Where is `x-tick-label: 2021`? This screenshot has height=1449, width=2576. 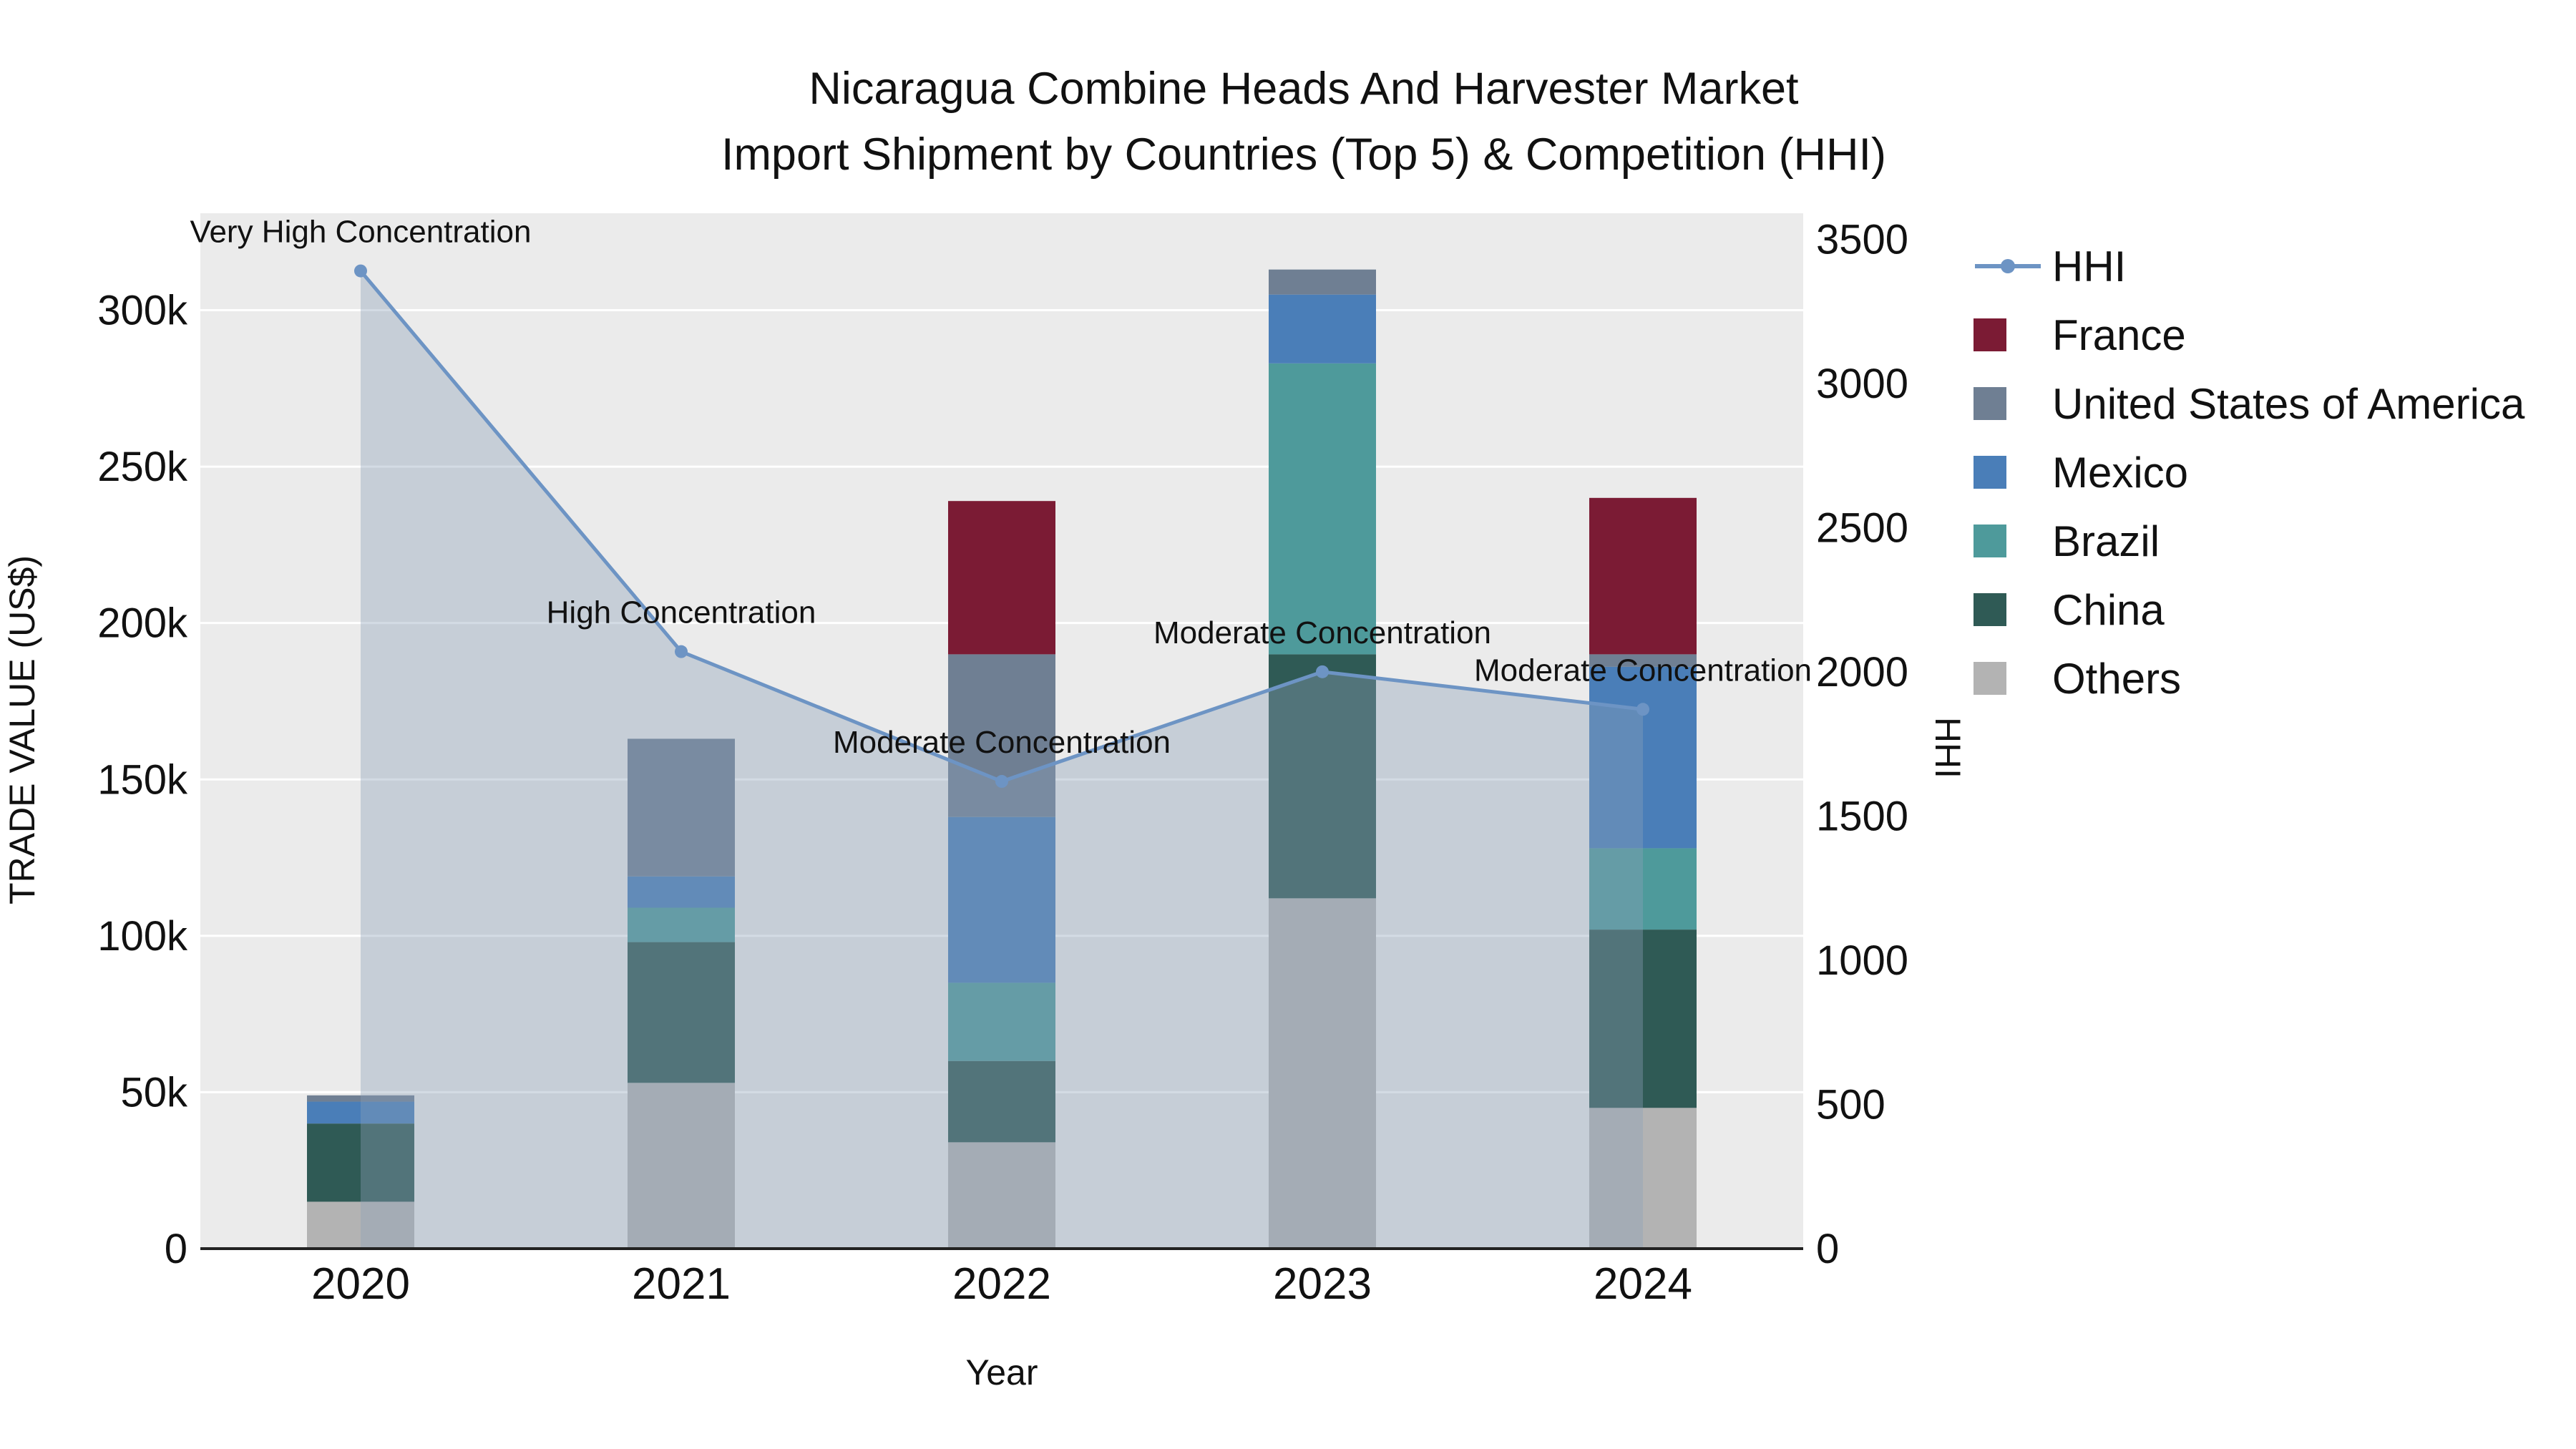
x-tick-label: 2021 is located at coordinates (681, 1284).